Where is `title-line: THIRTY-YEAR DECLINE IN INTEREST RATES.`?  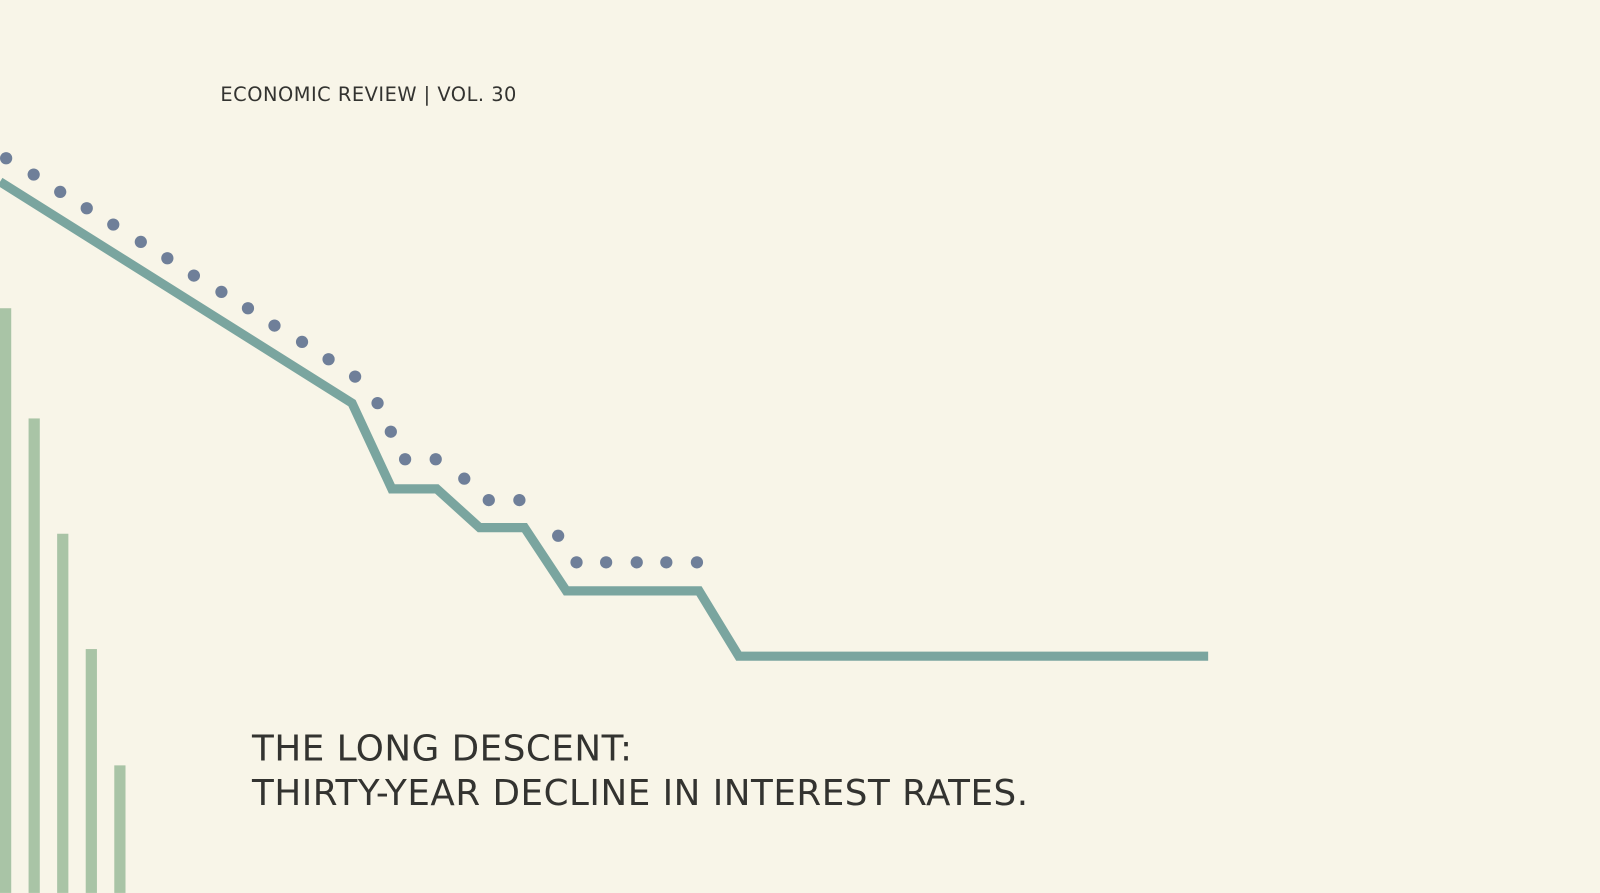 title-line: THIRTY-YEAR DECLINE IN INTEREST RATES. is located at coordinates (640, 793).